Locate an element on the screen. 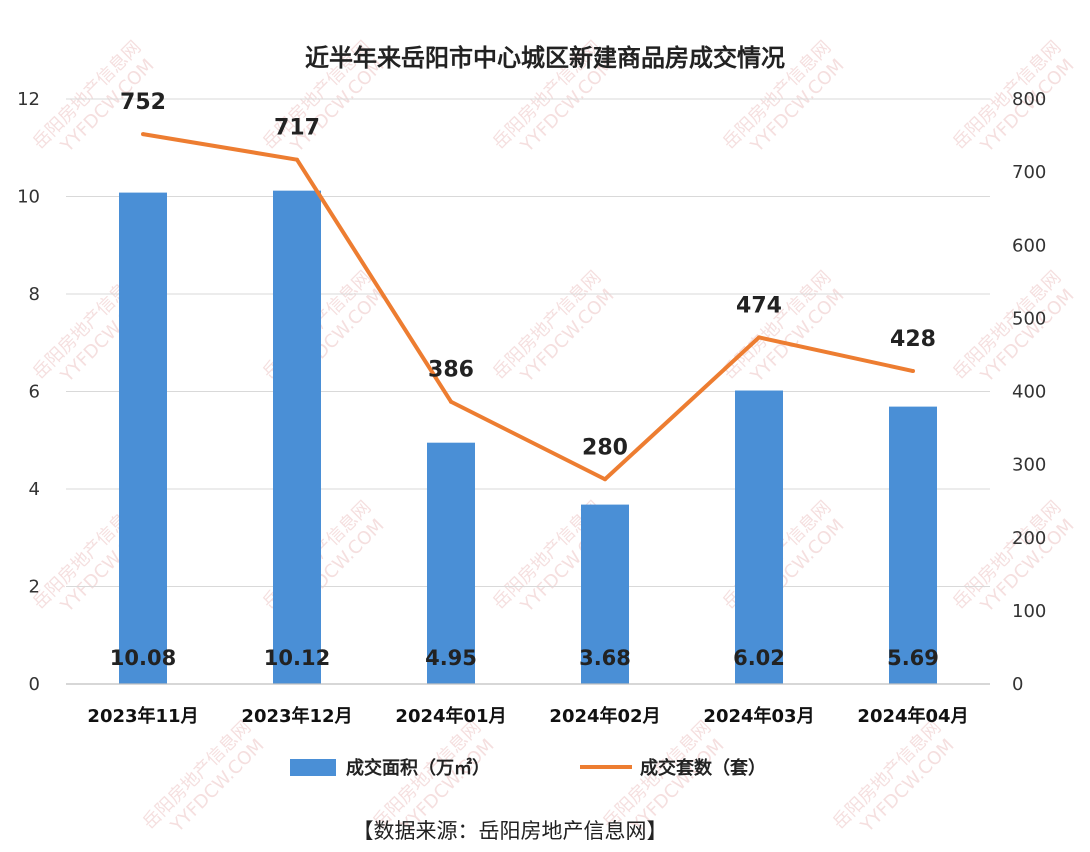 The image size is (1090, 852). bar-data-label: 3.68 is located at coordinates (605, 658).